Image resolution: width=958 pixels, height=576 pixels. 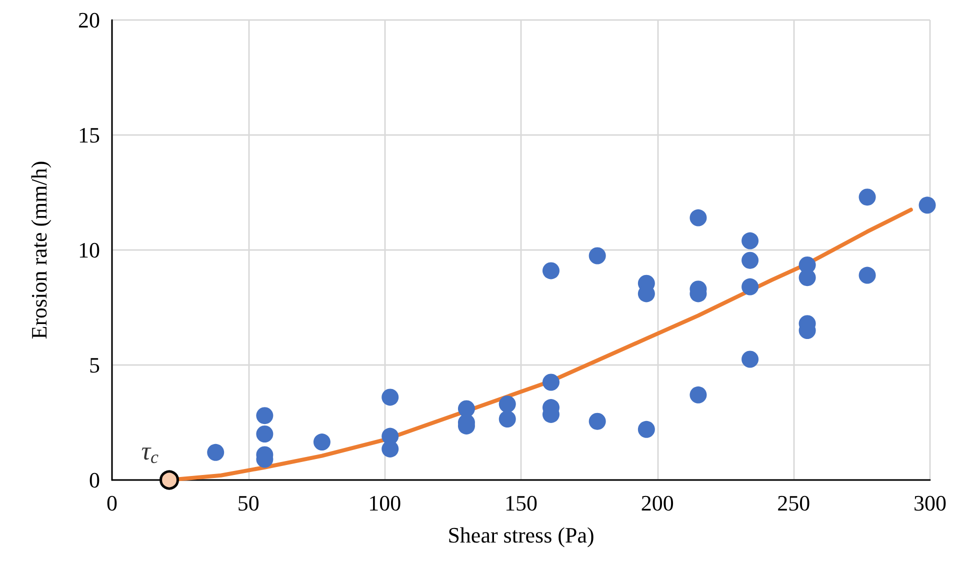 I want to click on x-tick-label: 250, so click(x=793, y=503).